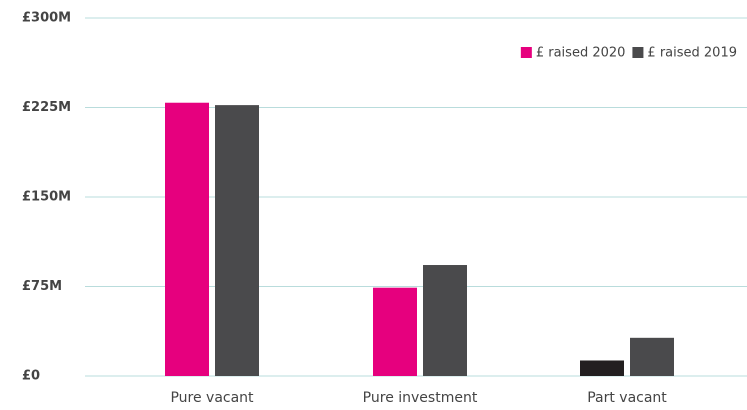 Image resolution: width=747 pixels, height=410 pixels. Describe the element at coordinates (31, 376) in the screenshot. I see `y-tick-label: £0` at that location.